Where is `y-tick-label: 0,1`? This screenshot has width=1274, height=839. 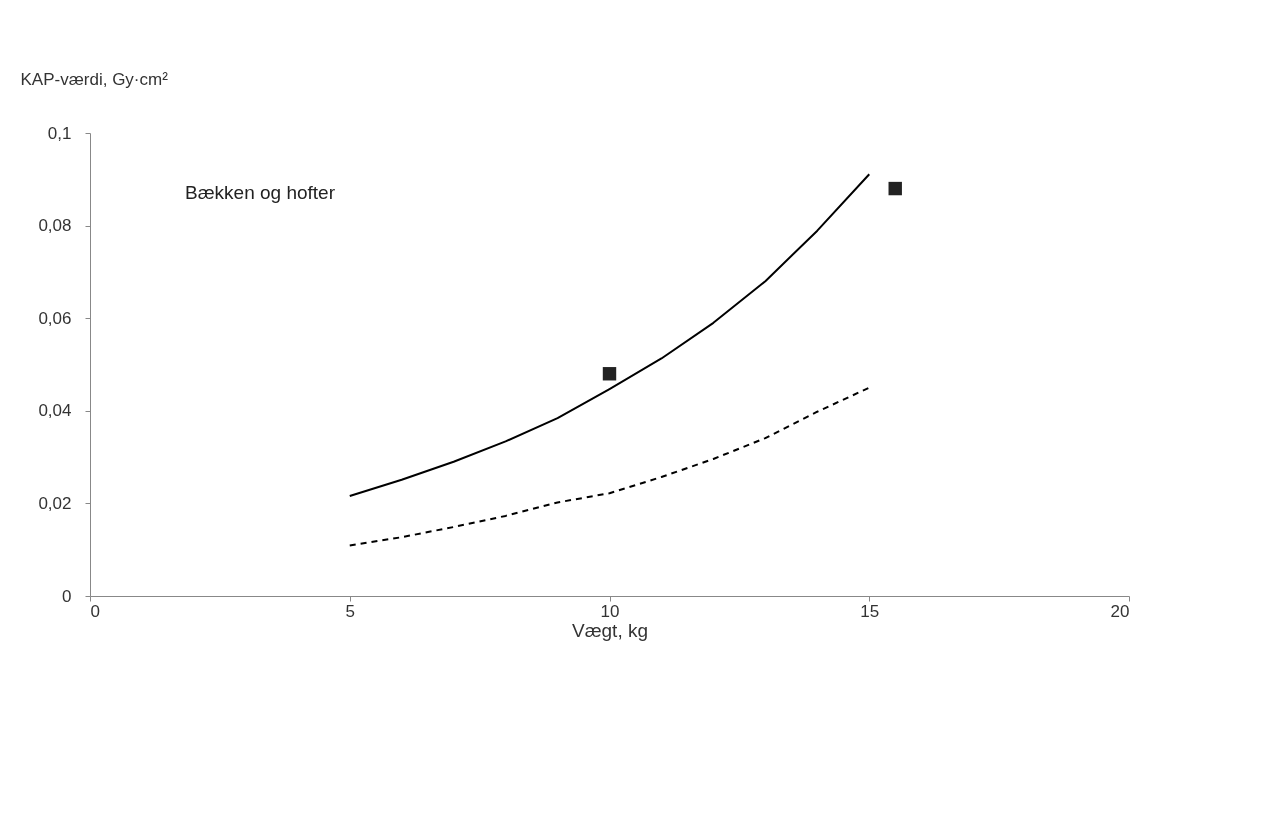 y-tick-label: 0,1 is located at coordinates (59, 133).